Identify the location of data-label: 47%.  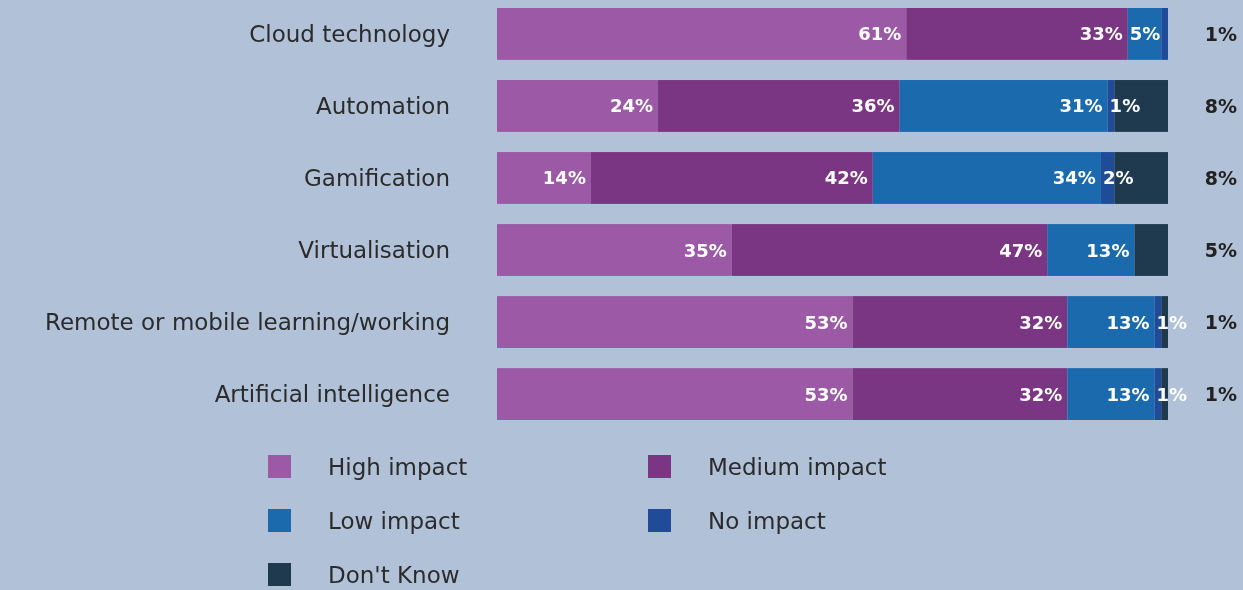
(1021, 250).